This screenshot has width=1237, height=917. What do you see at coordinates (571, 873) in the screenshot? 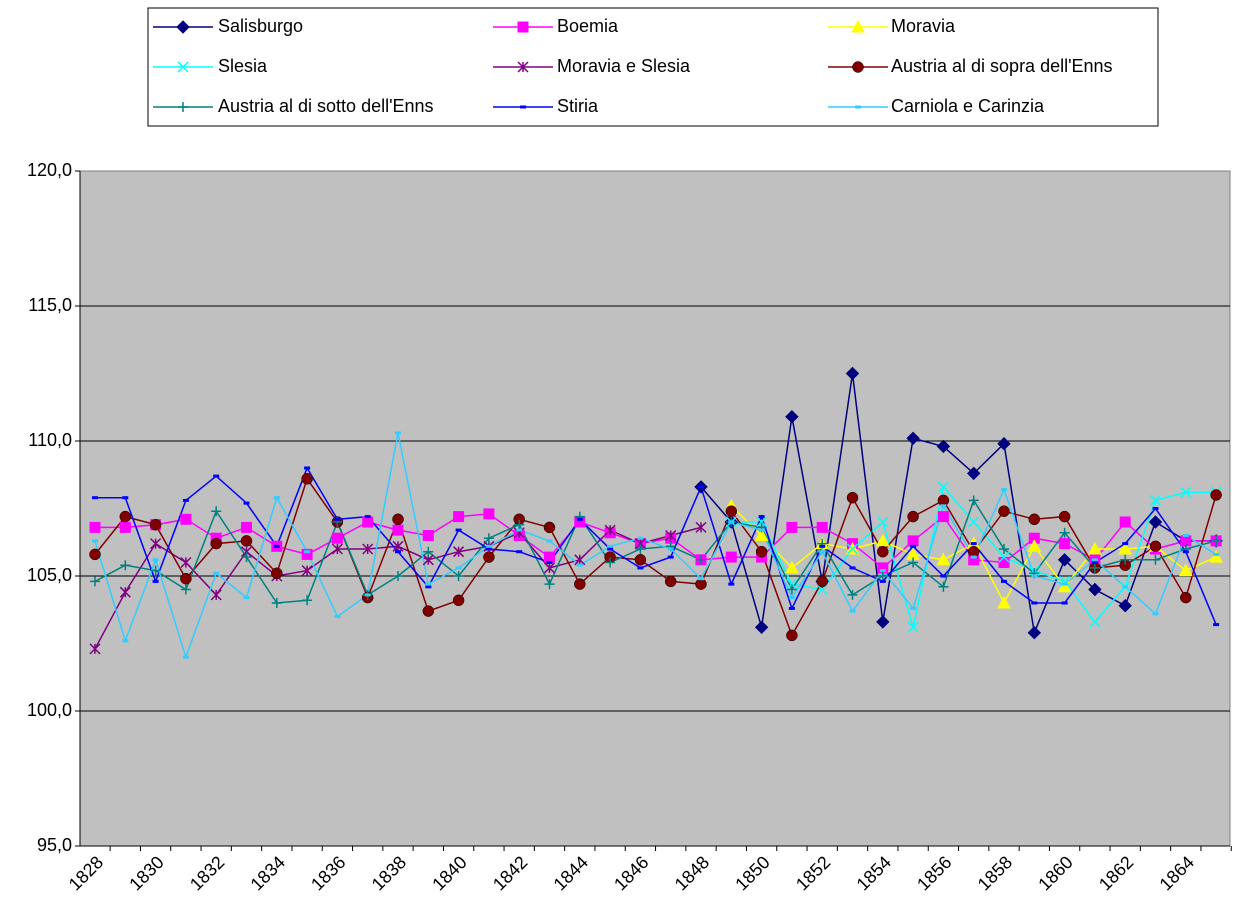
I see `x-tick-label: 1844` at bounding box center [571, 873].